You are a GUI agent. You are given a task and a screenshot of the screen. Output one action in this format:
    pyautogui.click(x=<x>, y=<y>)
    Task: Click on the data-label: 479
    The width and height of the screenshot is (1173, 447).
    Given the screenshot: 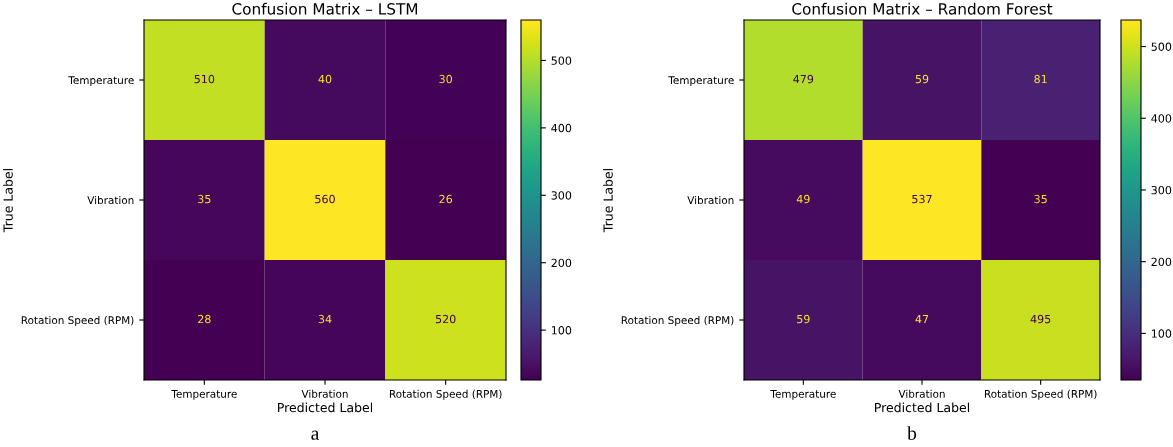 What is the action you would take?
    pyautogui.click(x=803, y=79)
    